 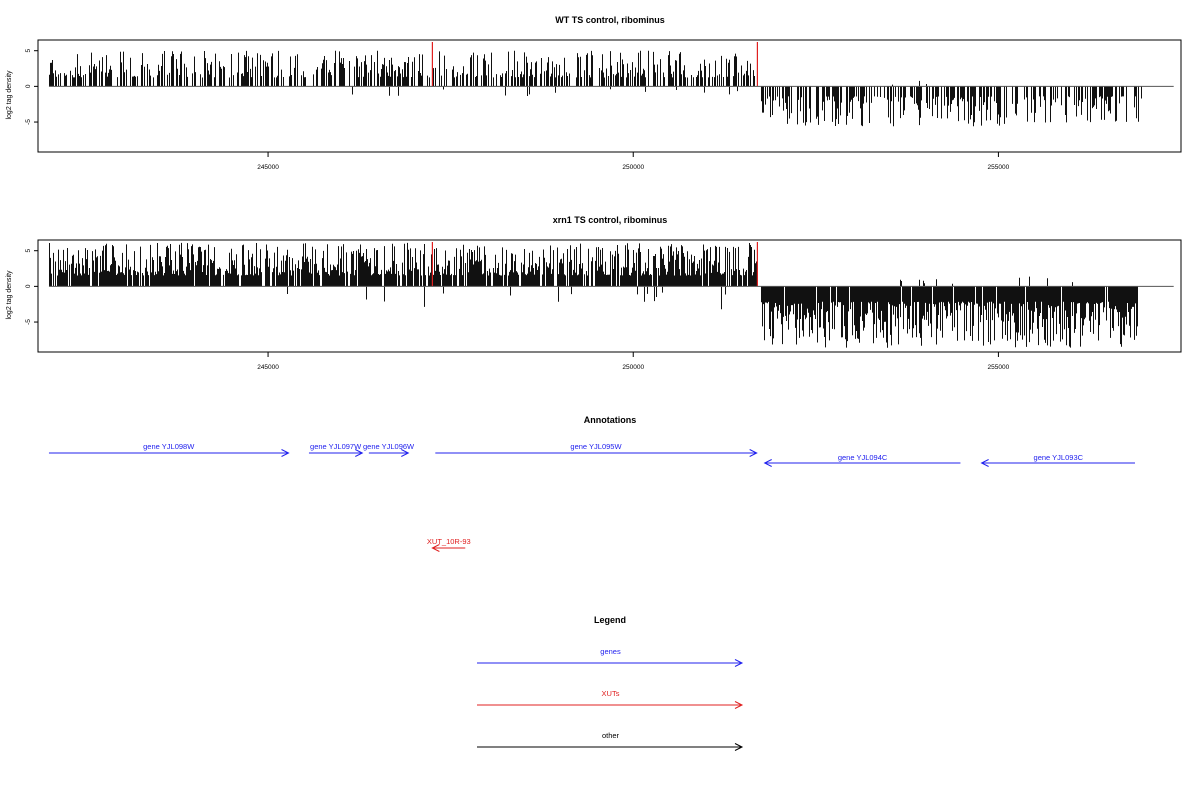 What do you see at coordinates (610, 220) in the screenshot?
I see `xrn1-panel-title: xrn1 TS control, ribominus` at bounding box center [610, 220].